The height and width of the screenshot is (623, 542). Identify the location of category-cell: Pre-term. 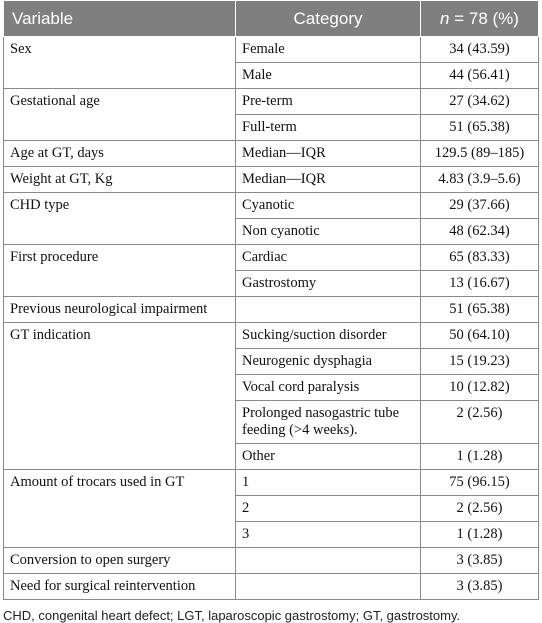
(328, 101).